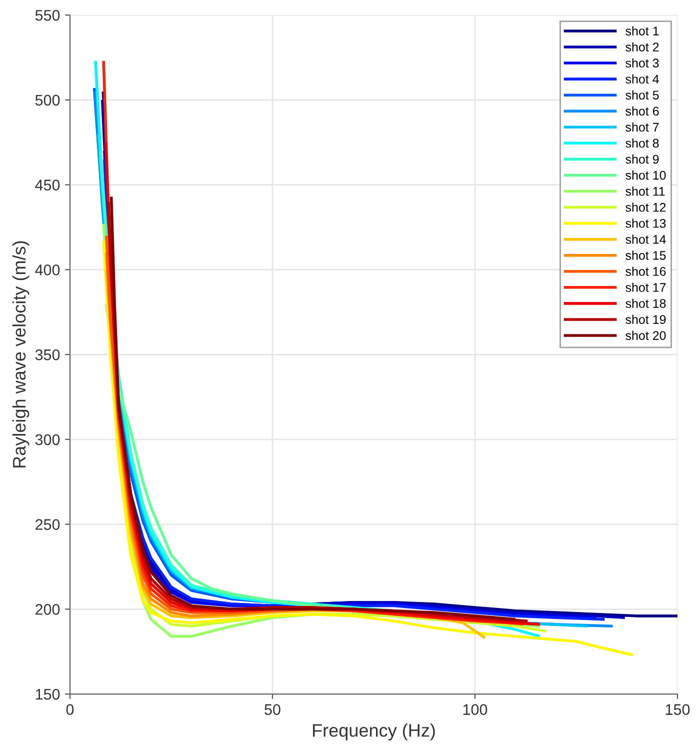 This screenshot has height=752, width=697. What do you see at coordinates (47, 100) in the screenshot?
I see `y-tick-label: 500` at bounding box center [47, 100].